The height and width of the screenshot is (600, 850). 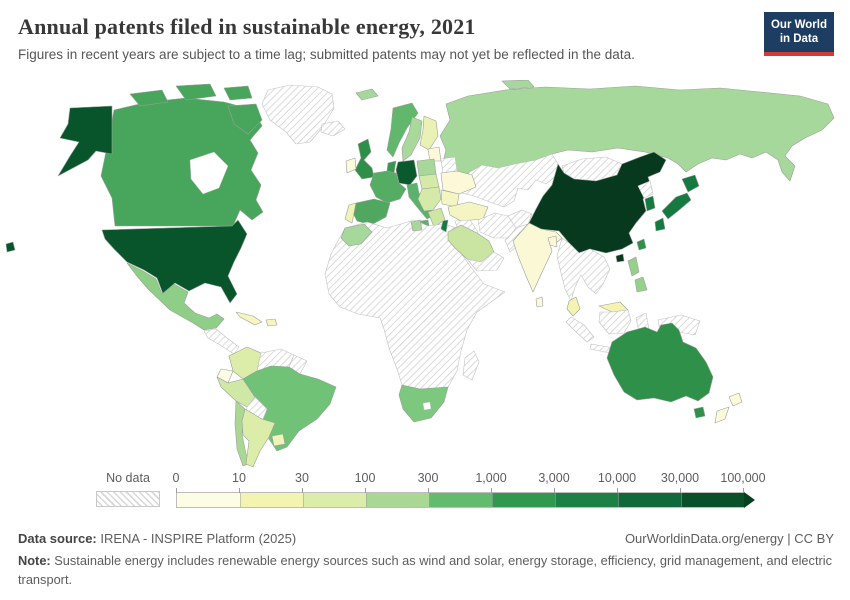 I want to click on country-central-europe, so click(x=429, y=181).